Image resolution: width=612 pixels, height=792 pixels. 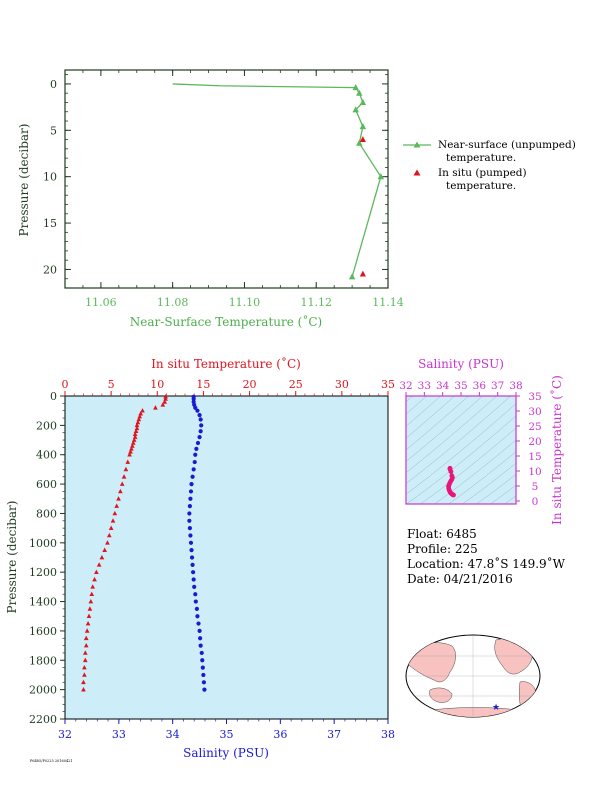 What do you see at coordinates (46, 513) in the screenshot?
I see `pres-tick-label: 800` at bounding box center [46, 513].